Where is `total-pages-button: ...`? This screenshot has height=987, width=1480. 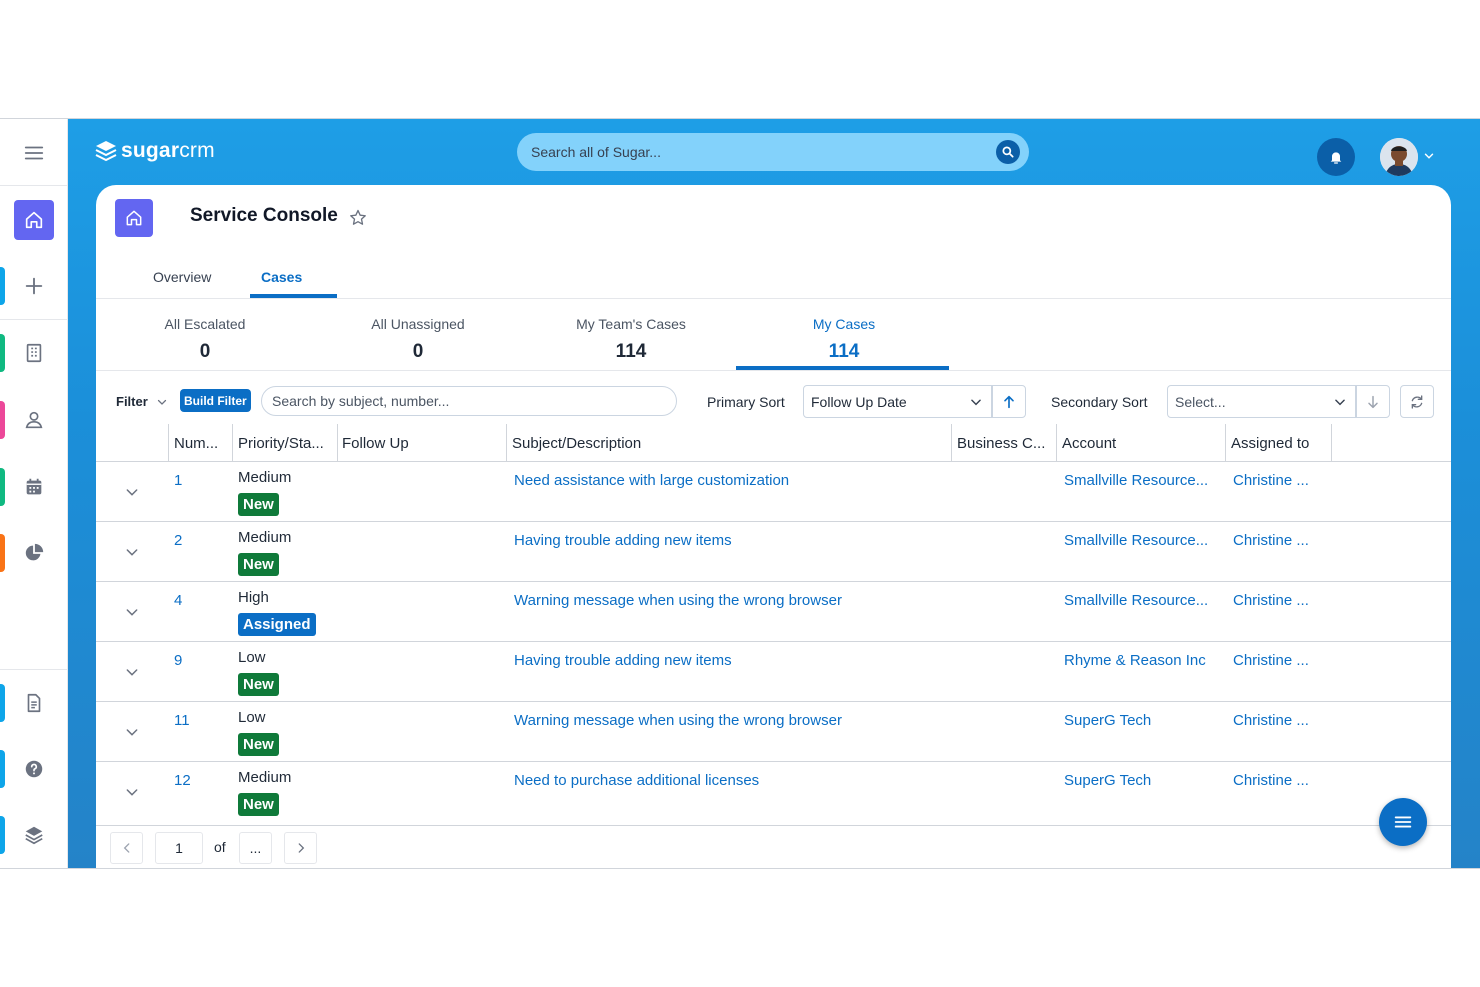
total-pages-button: ... is located at coordinates (255, 848).